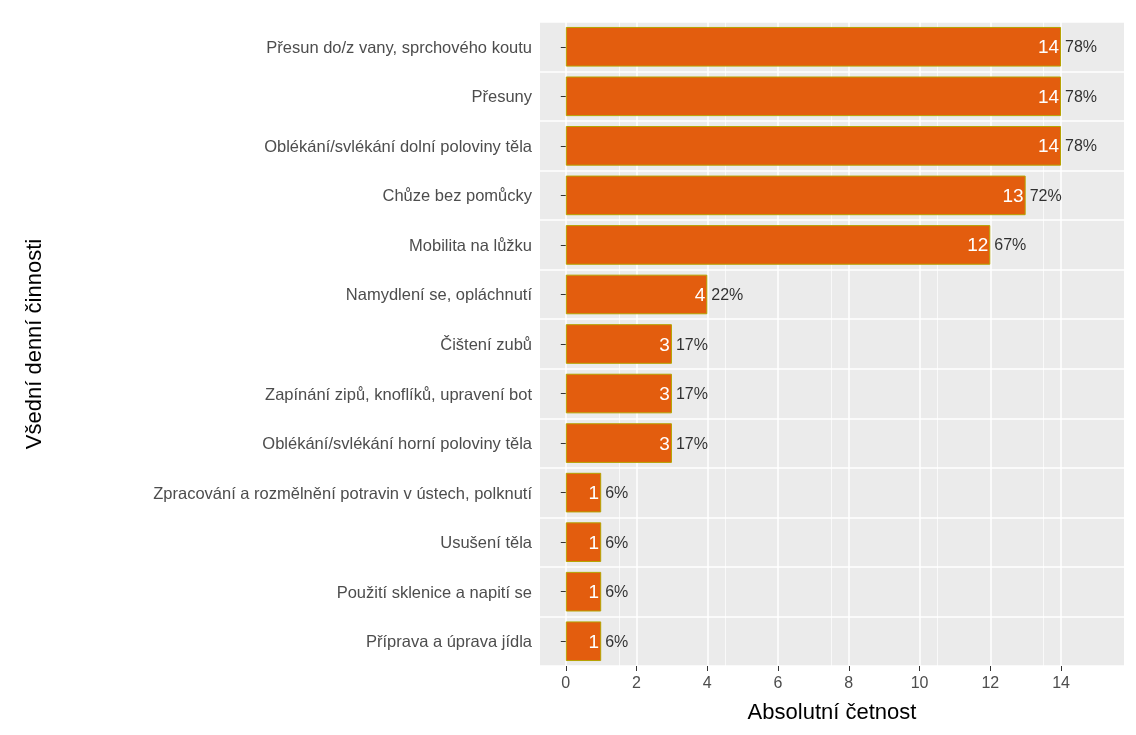 The height and width of the screenshot is (735, 1136). Describe the element at coordinates (434, 591) in the screenshot. I see `y-tick-label: Použití sklenice a napití se` at that location.